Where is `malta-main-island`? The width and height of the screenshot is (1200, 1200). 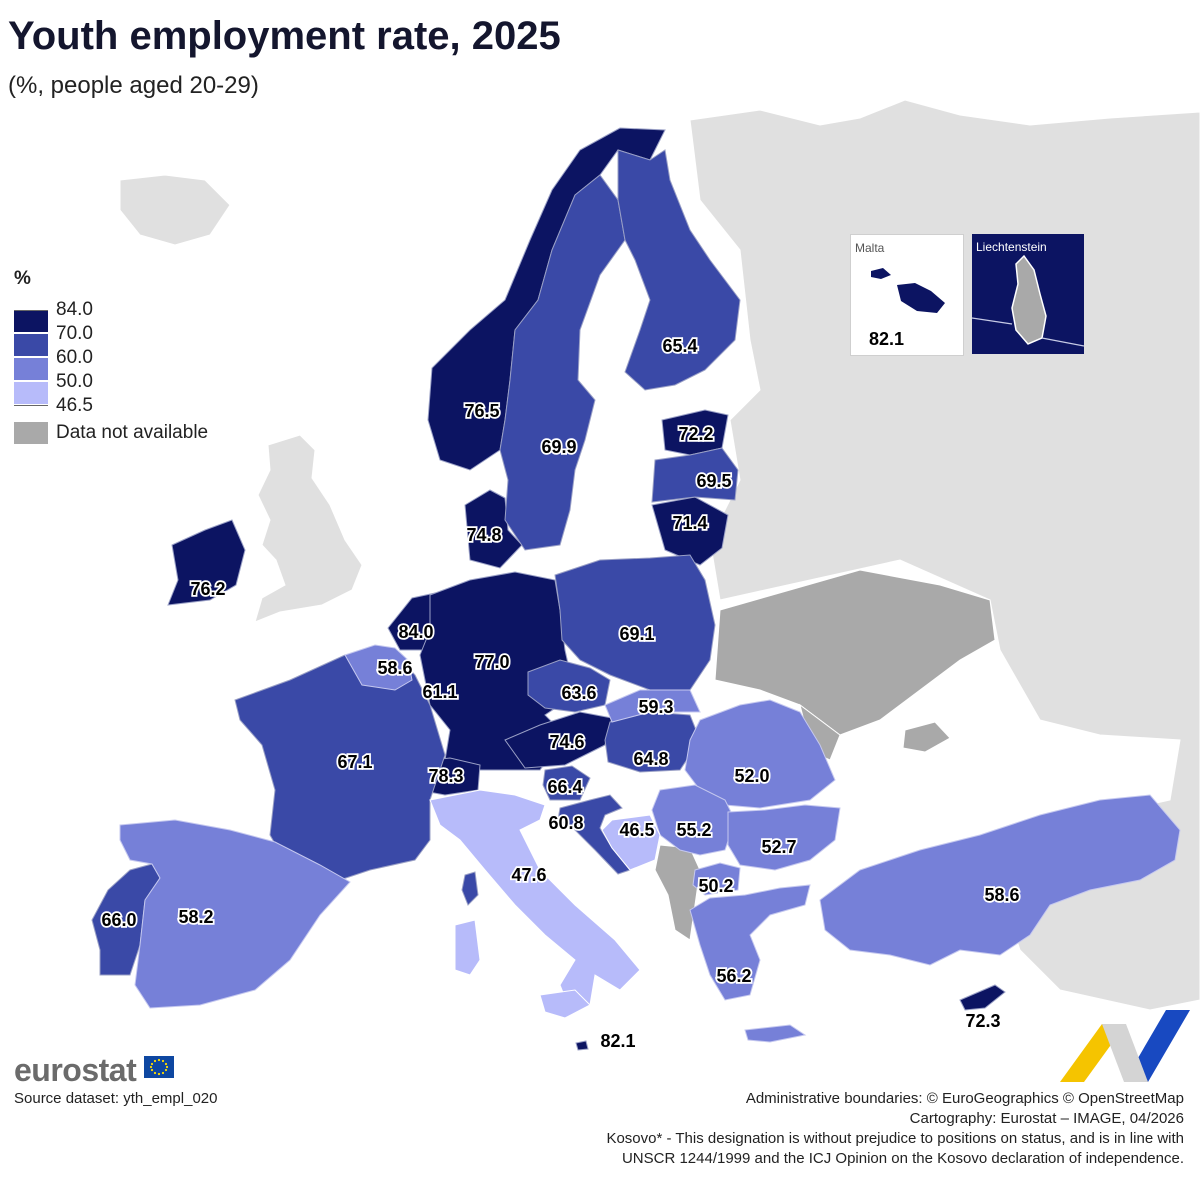 malta-main-island is located at coordinates (921, 298).